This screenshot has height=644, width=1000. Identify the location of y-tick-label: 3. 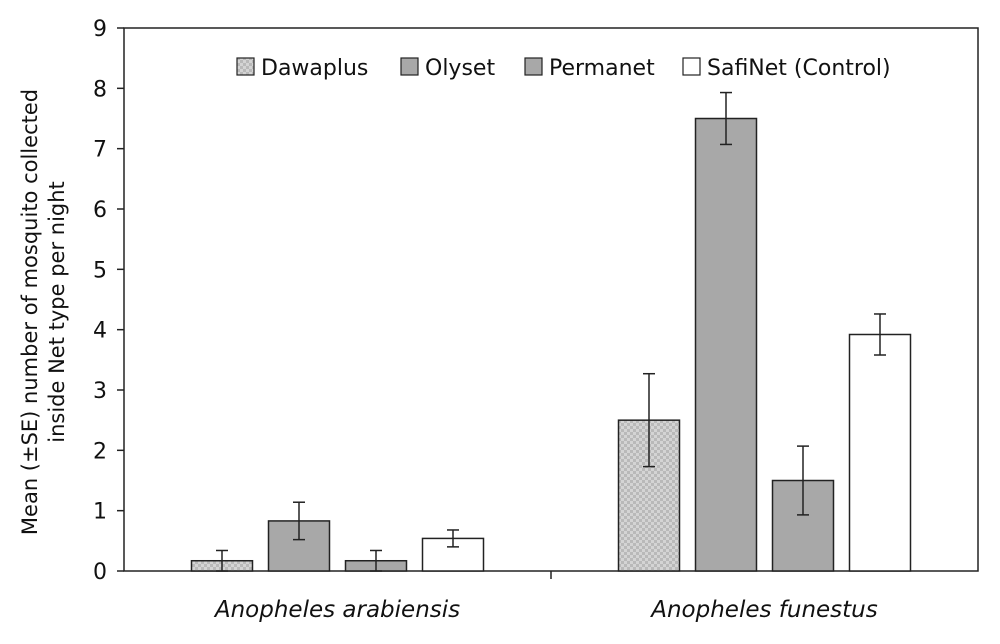
(100, 391).